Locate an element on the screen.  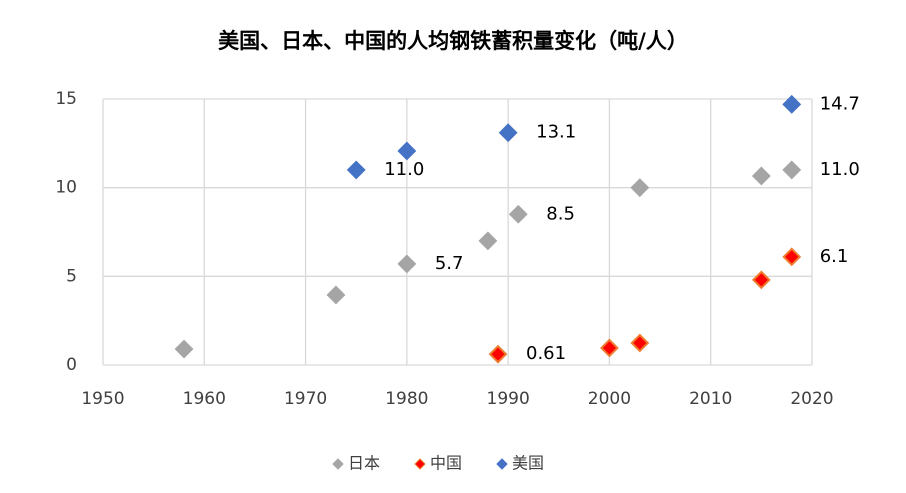
x-tick-label: 1990 is located at coordinates (508, 399).